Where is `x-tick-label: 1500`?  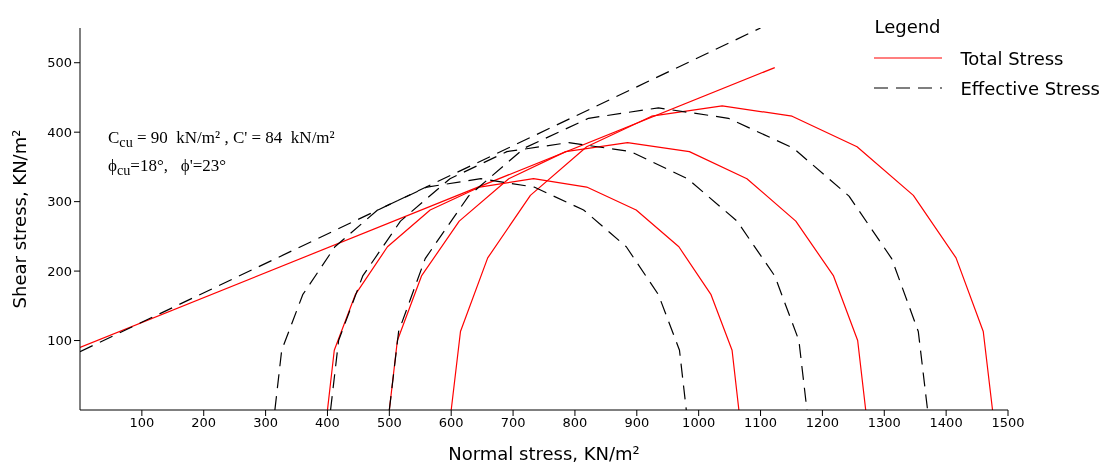
x-tick-label: 1500 is located at coordinates (1008, 423).